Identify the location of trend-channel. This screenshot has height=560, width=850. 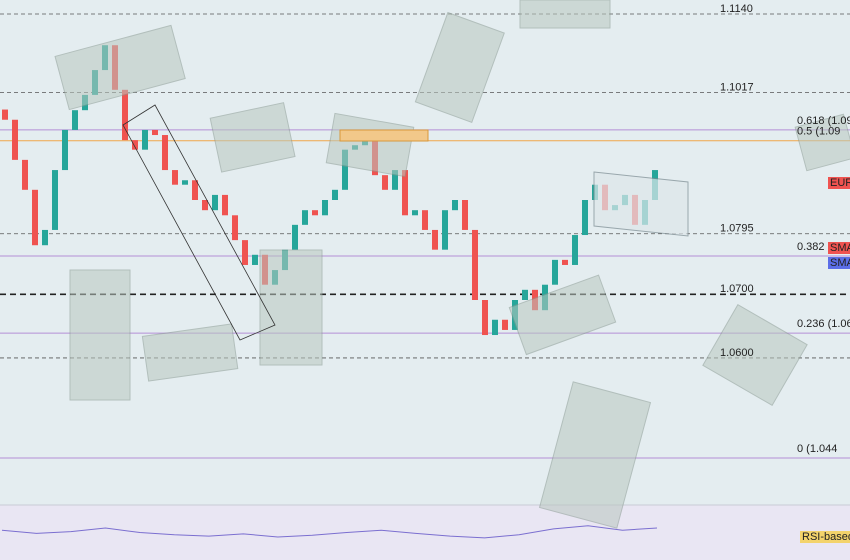
(199, 222).